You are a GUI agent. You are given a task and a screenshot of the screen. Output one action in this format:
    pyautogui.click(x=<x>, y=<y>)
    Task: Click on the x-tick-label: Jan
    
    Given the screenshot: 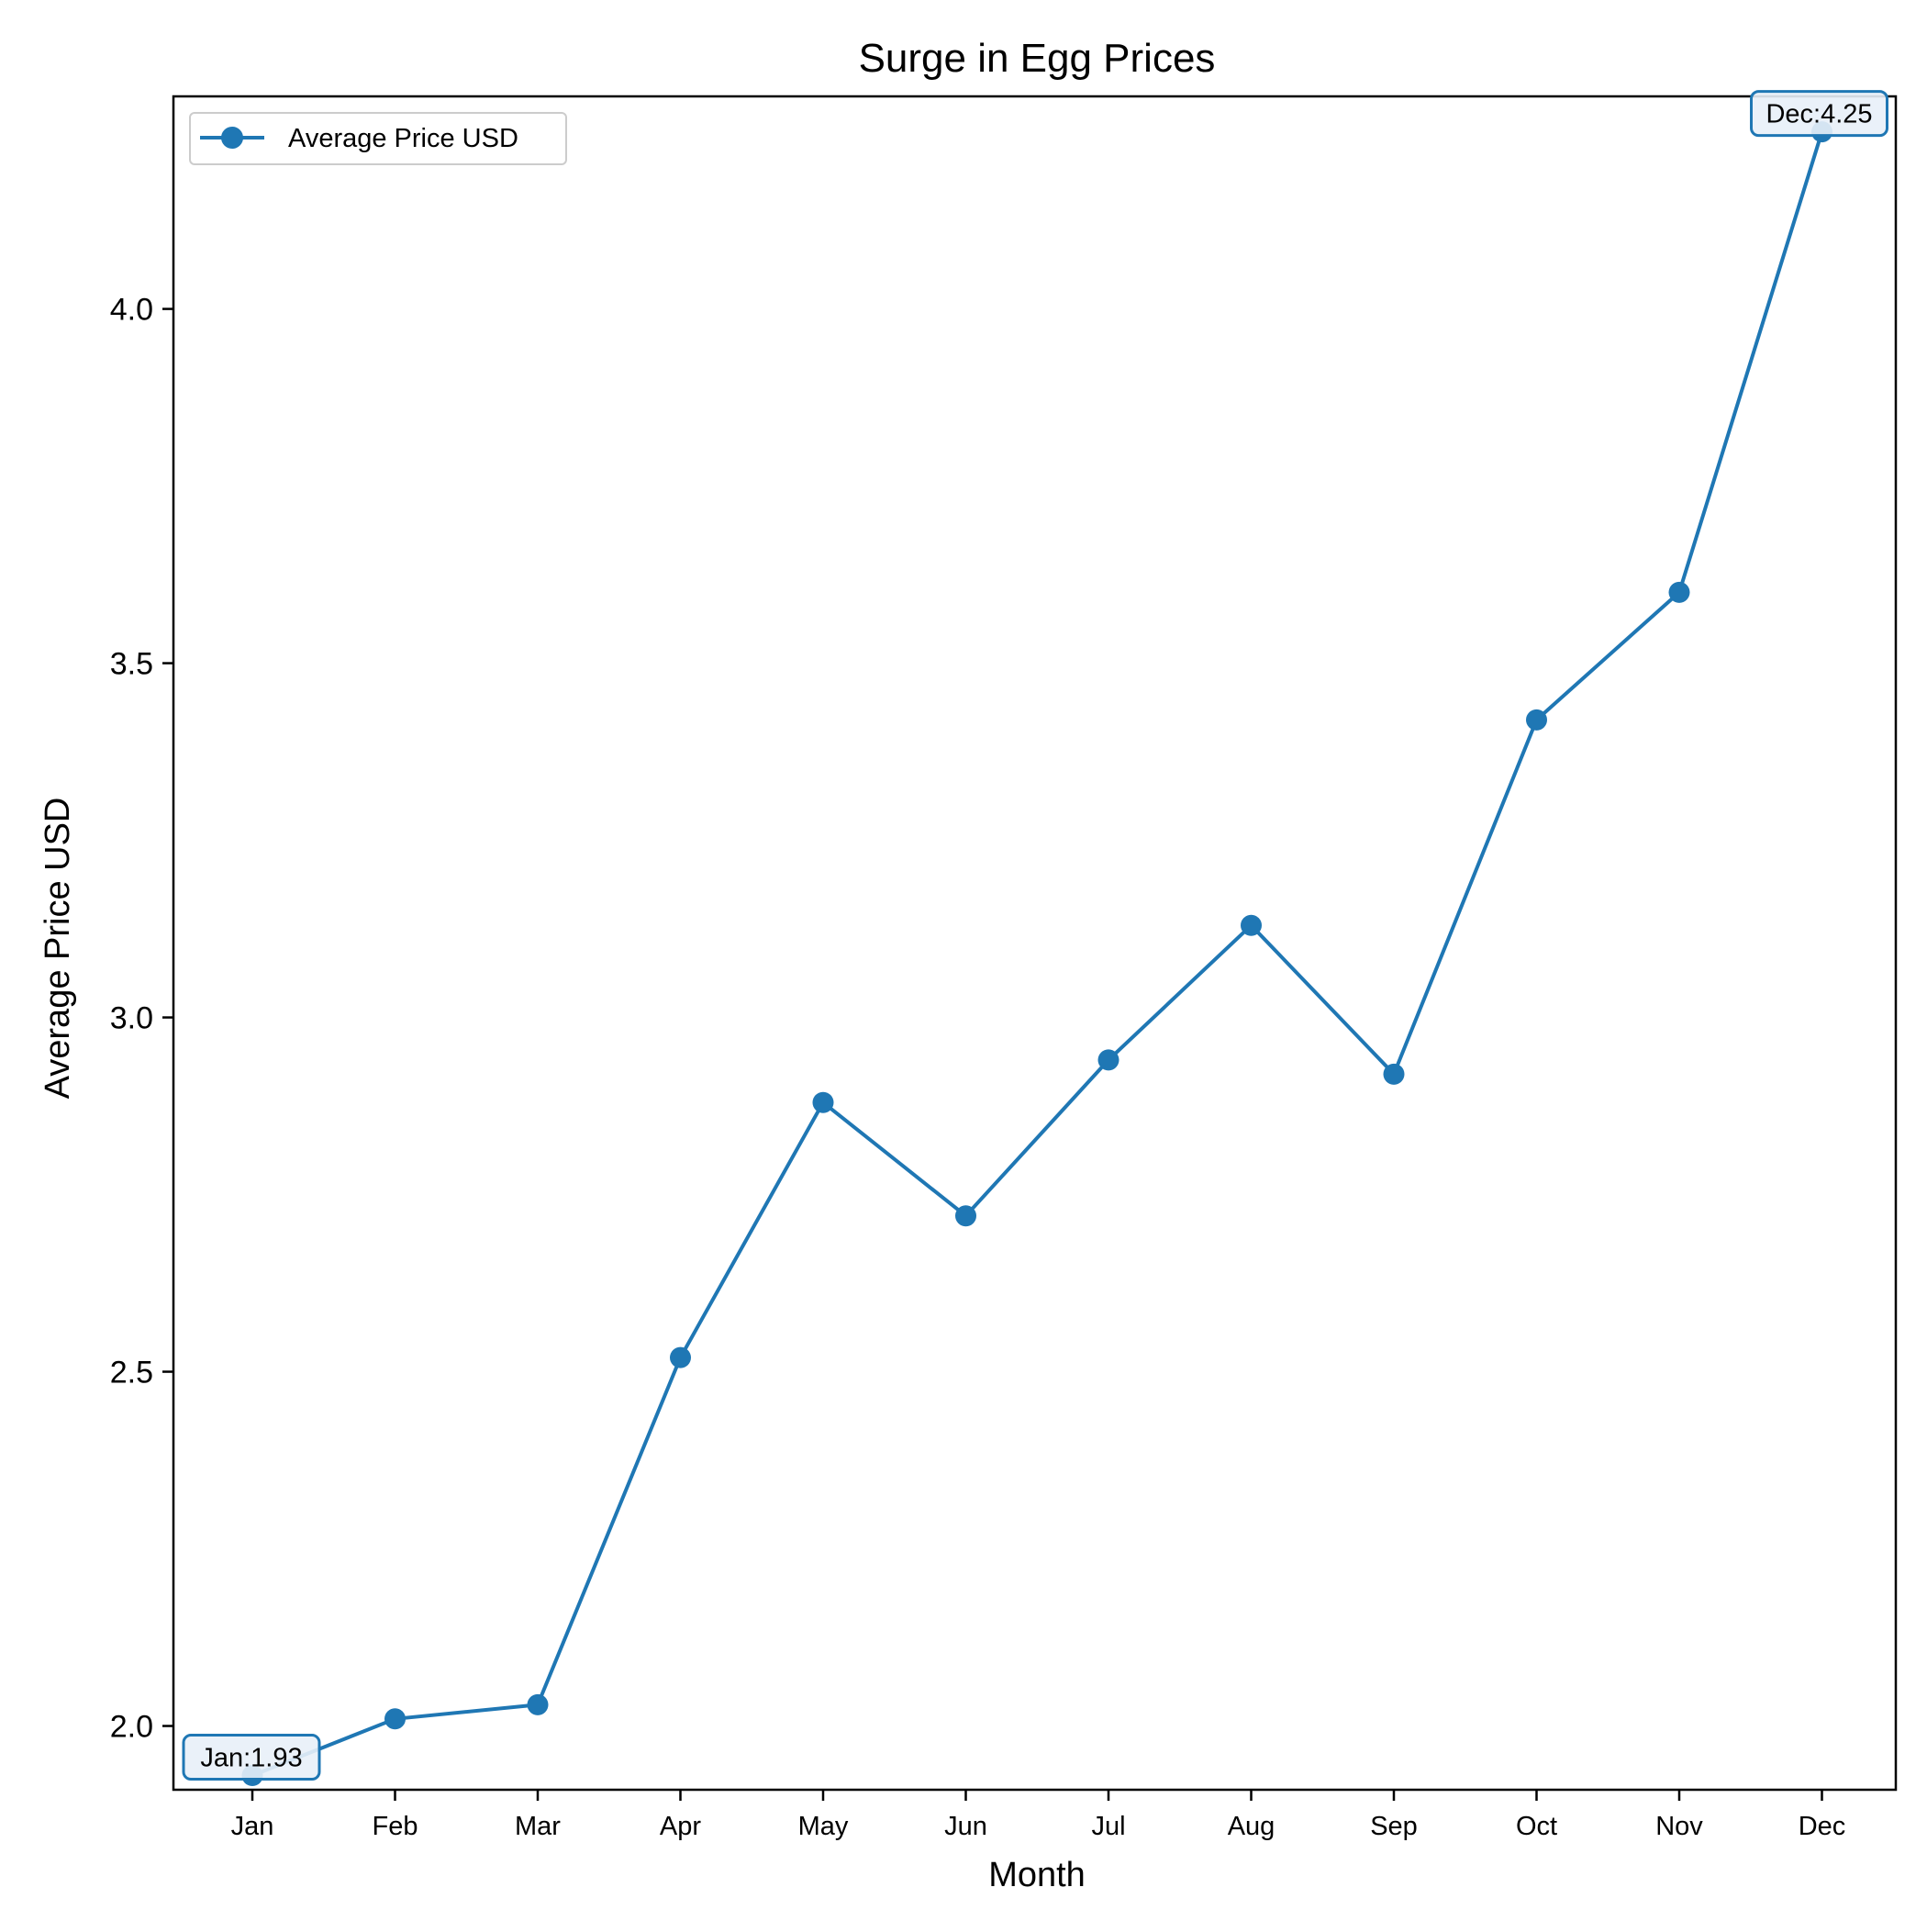 What is the action you would take?
    pyautogui.click(x=253, y=1826)
    